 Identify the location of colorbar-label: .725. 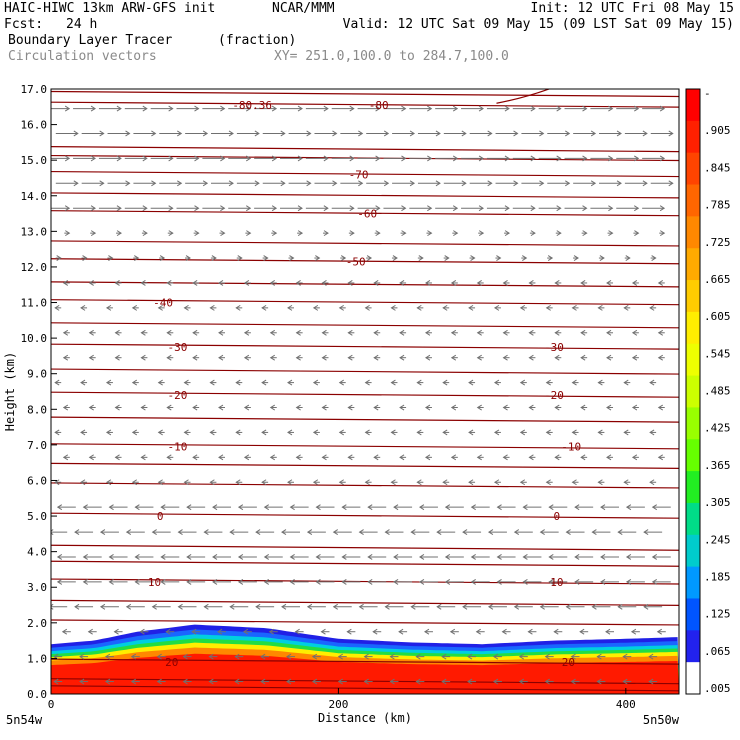
(717, 242).